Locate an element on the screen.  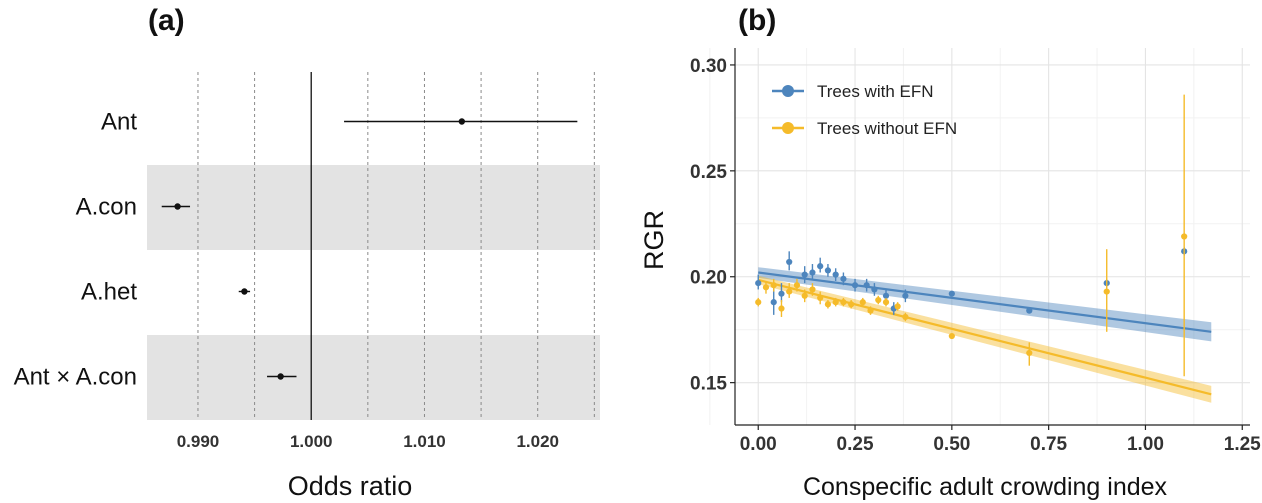
panel-a-label: (a) is located at coordinates (166, 20).